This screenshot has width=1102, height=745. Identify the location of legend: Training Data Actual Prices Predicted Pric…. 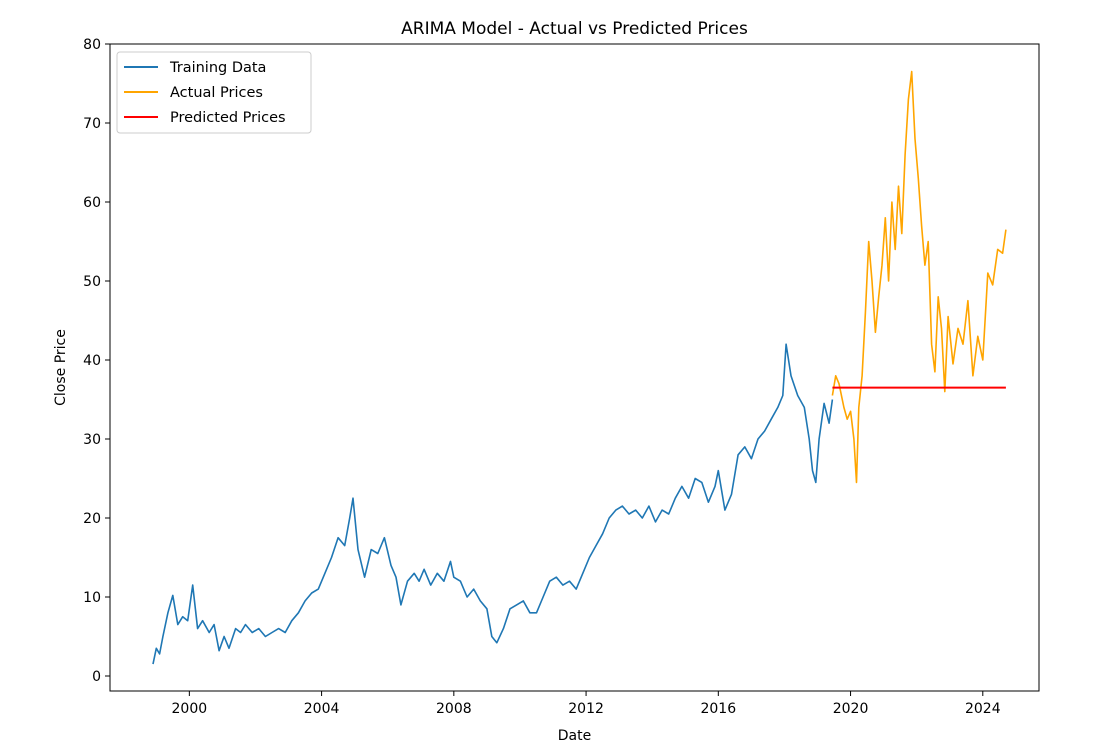
(214, 92).